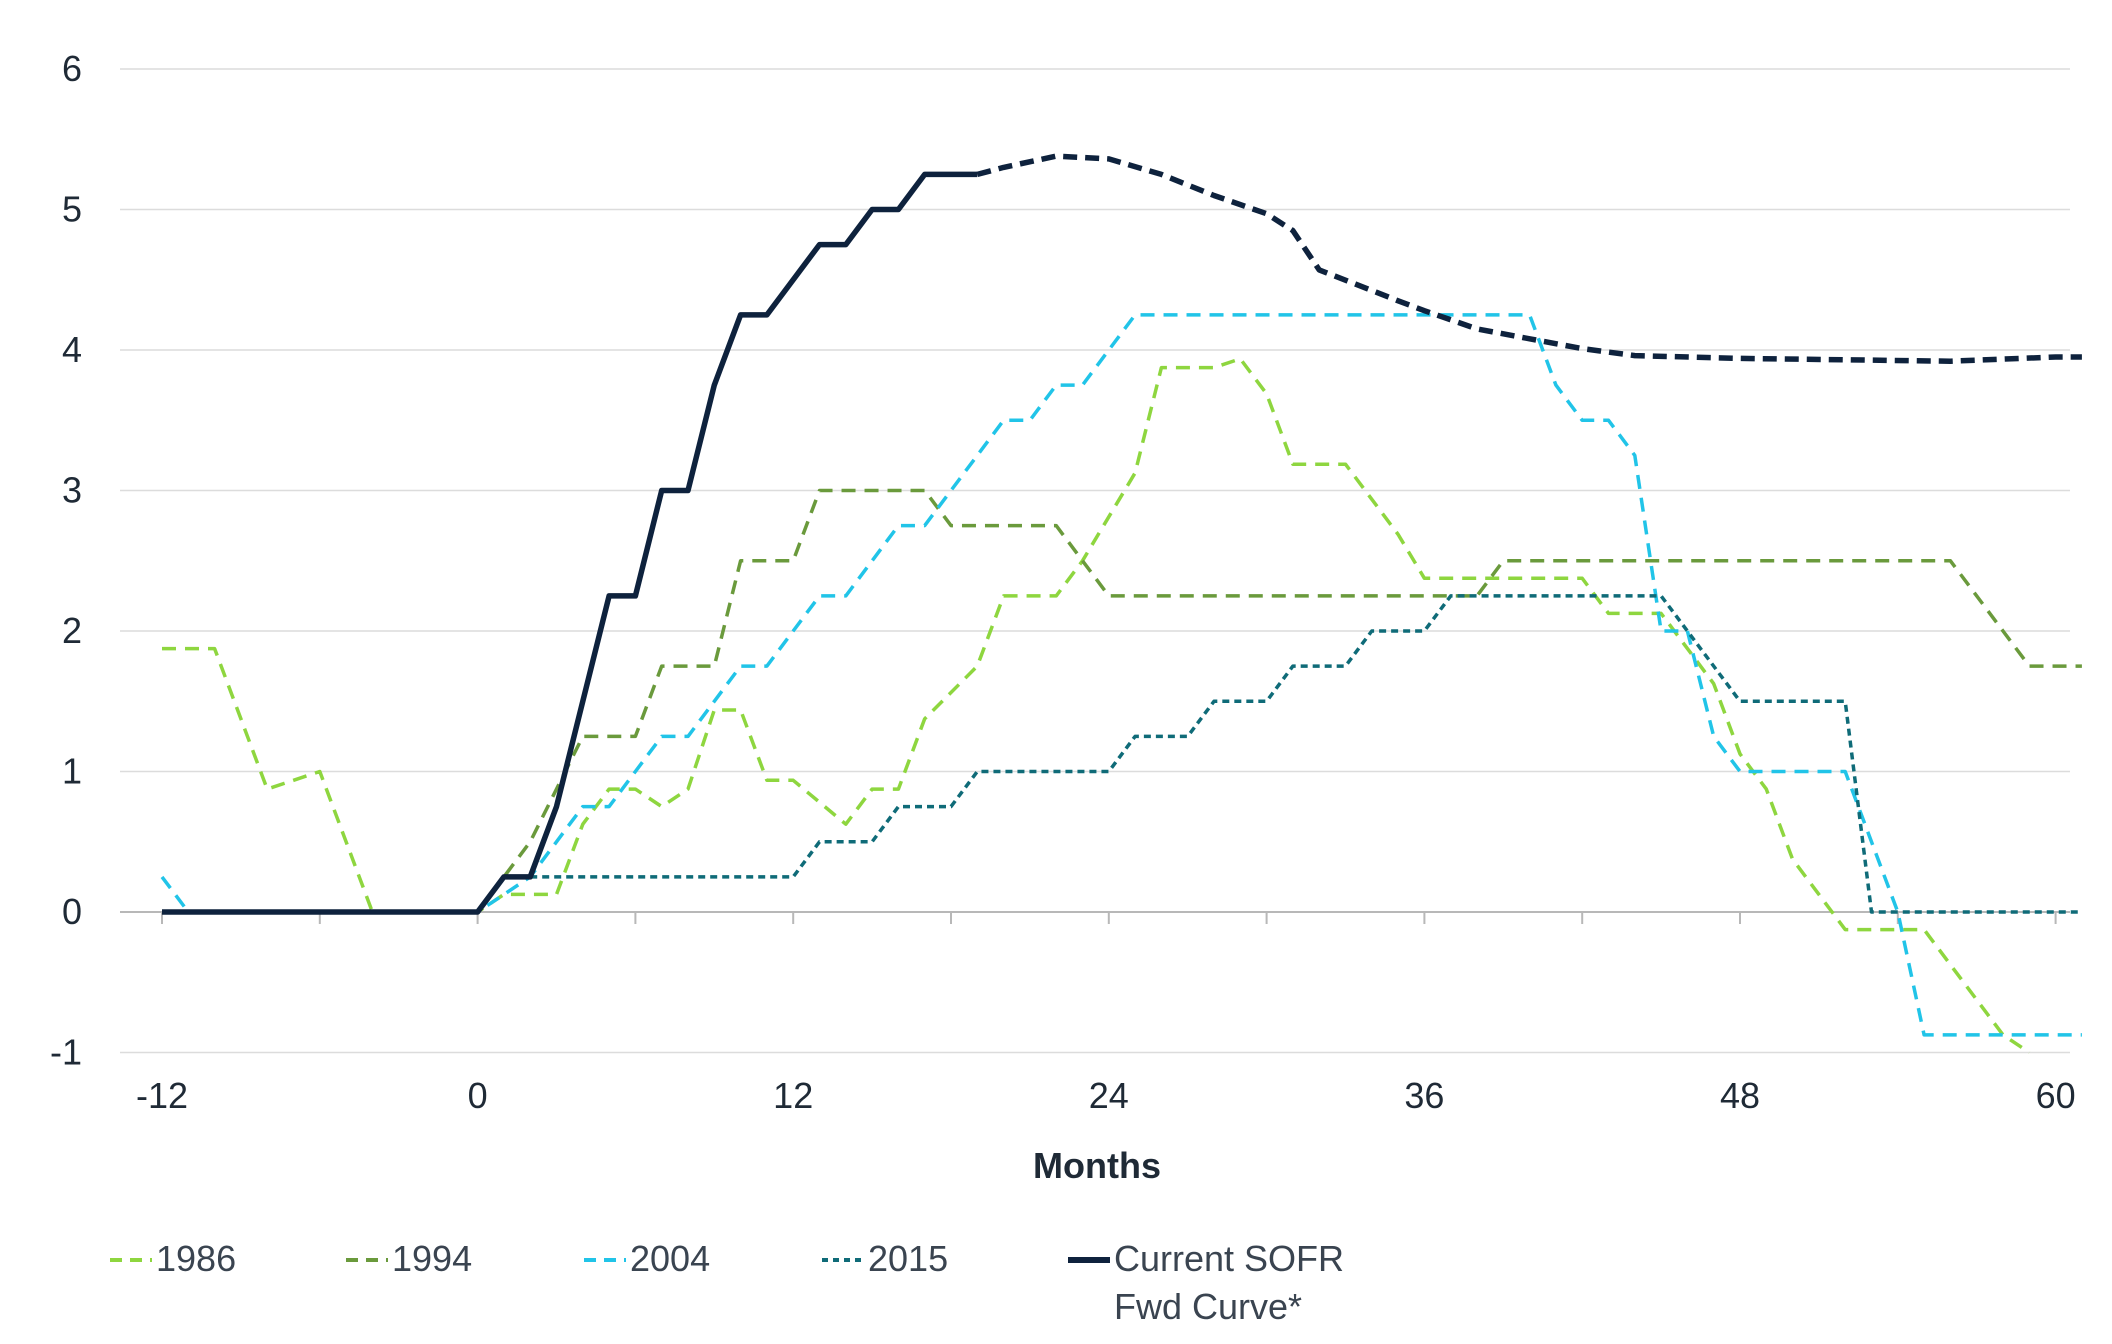  Describe the element at coordinates (72, 630) in the screenshot. I see `y-tick-label-2: 2` at that location.